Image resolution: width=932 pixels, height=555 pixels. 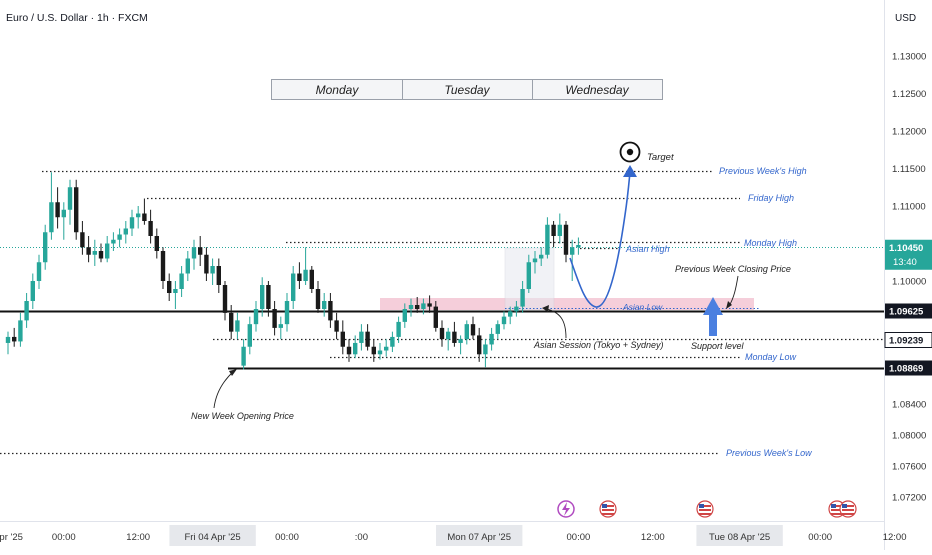 What do you see at coordinates (567, 304) in the screenshot?
I see `asian-session-zone` at bounding box center [567, 304].